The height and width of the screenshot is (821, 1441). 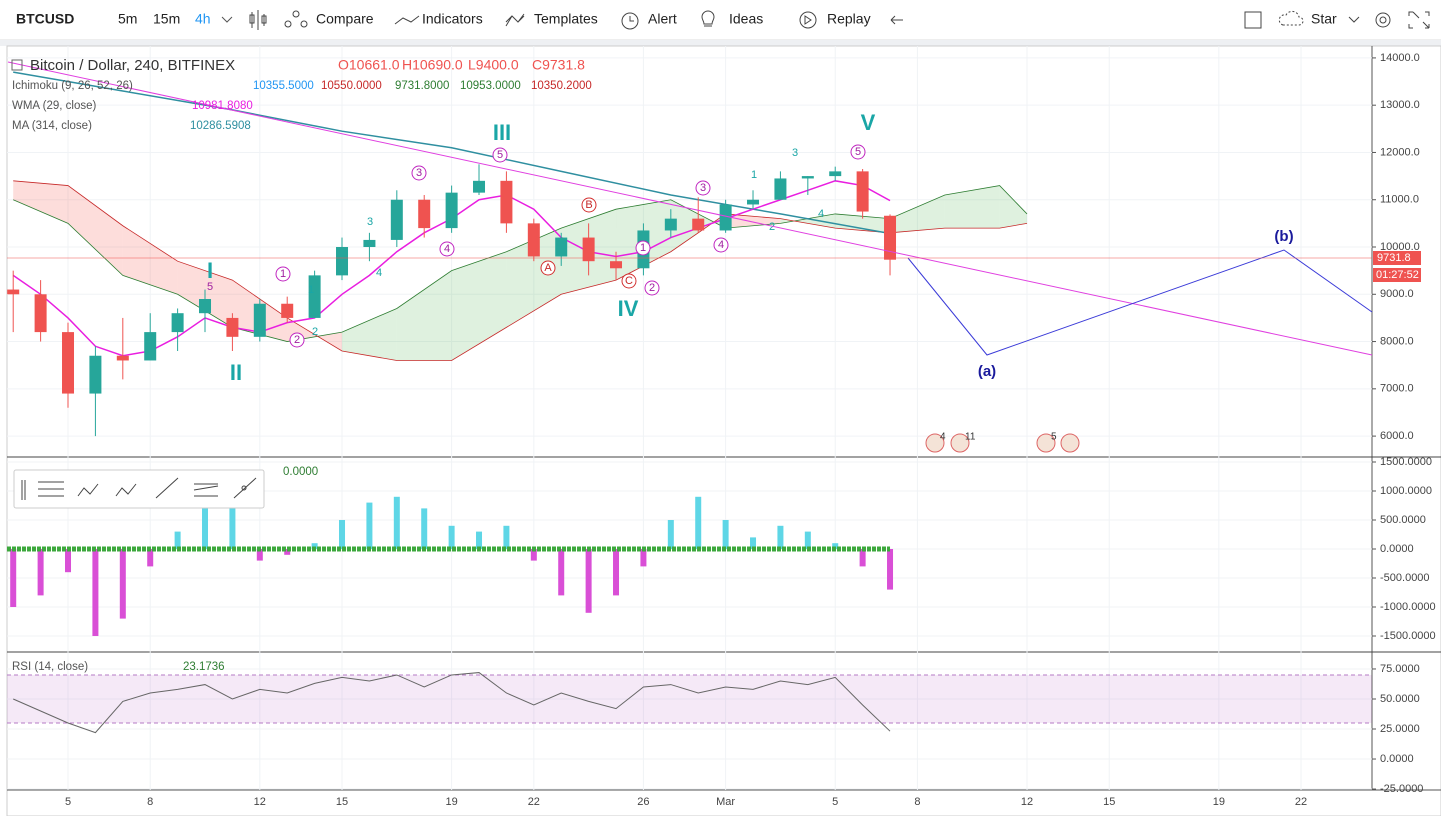 I want to click on legend-open: O10661.0, so click(x=369, y=65).